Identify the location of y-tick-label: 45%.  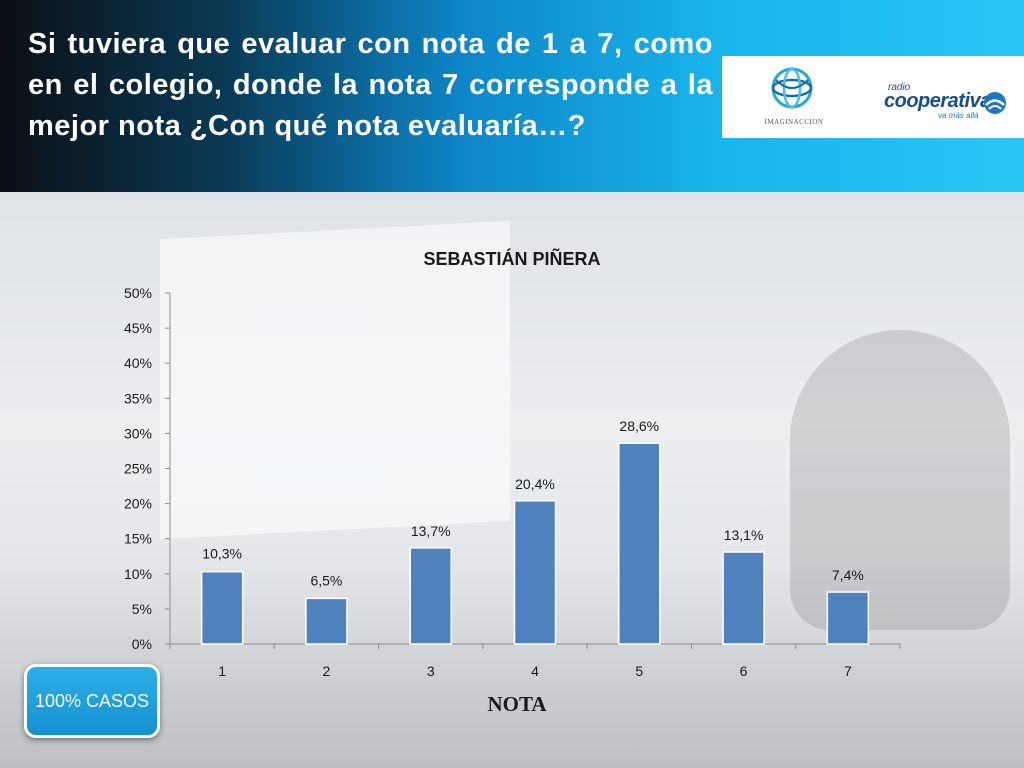
(138, 328).